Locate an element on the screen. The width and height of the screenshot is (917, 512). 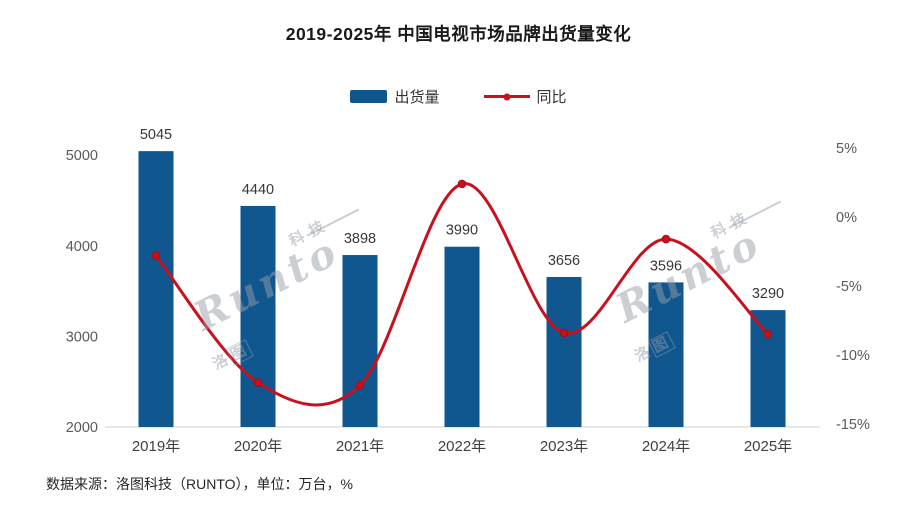
chart-title: 2019-2025年 中国电视市场品牌出货量变化 is located at coordinates (458, 34).